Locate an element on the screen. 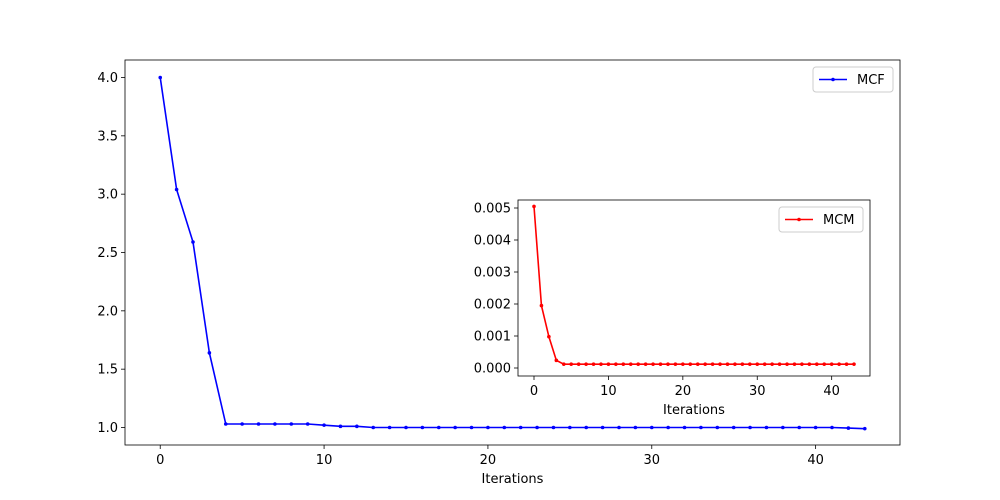 This screenshot has height=500, width=1000. legend-label: MCM is located at coordinates (839, 220).